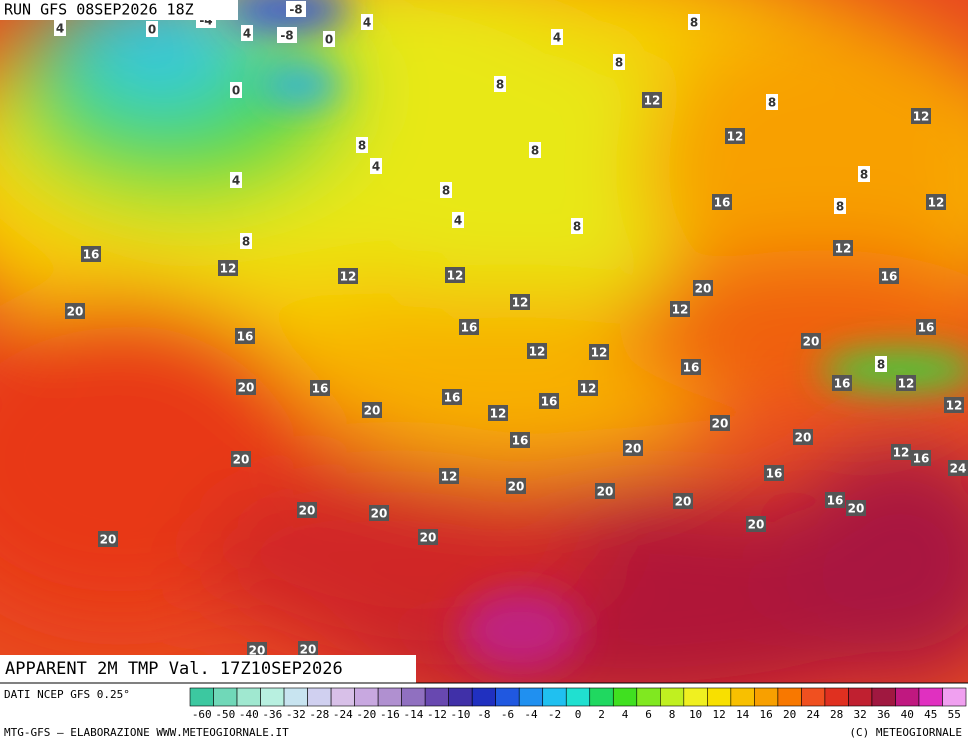 The height and width of the screenshot is (745, 968). Describe the element at coordinates (578, 714) in the screenshot. I see `colorbar-tick-label: 0` at that location.